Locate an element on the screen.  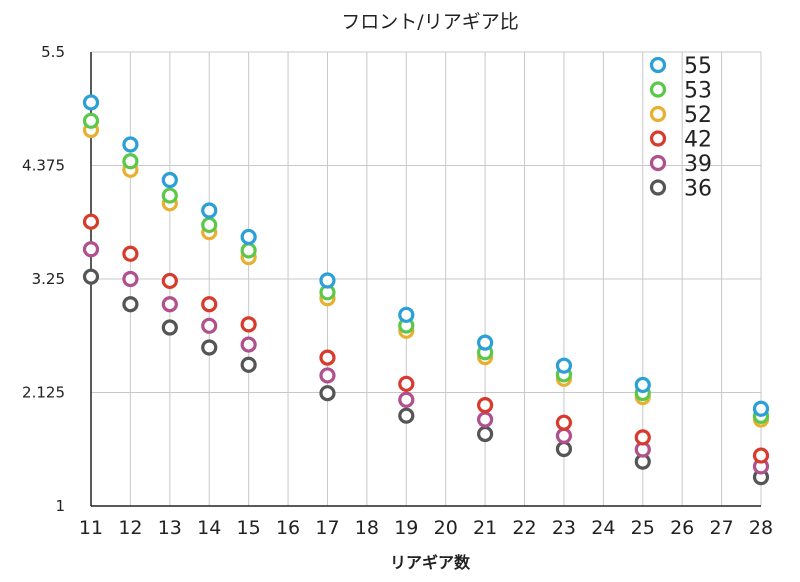
x-tick-label: 13 is located at coordinates (170, 528).